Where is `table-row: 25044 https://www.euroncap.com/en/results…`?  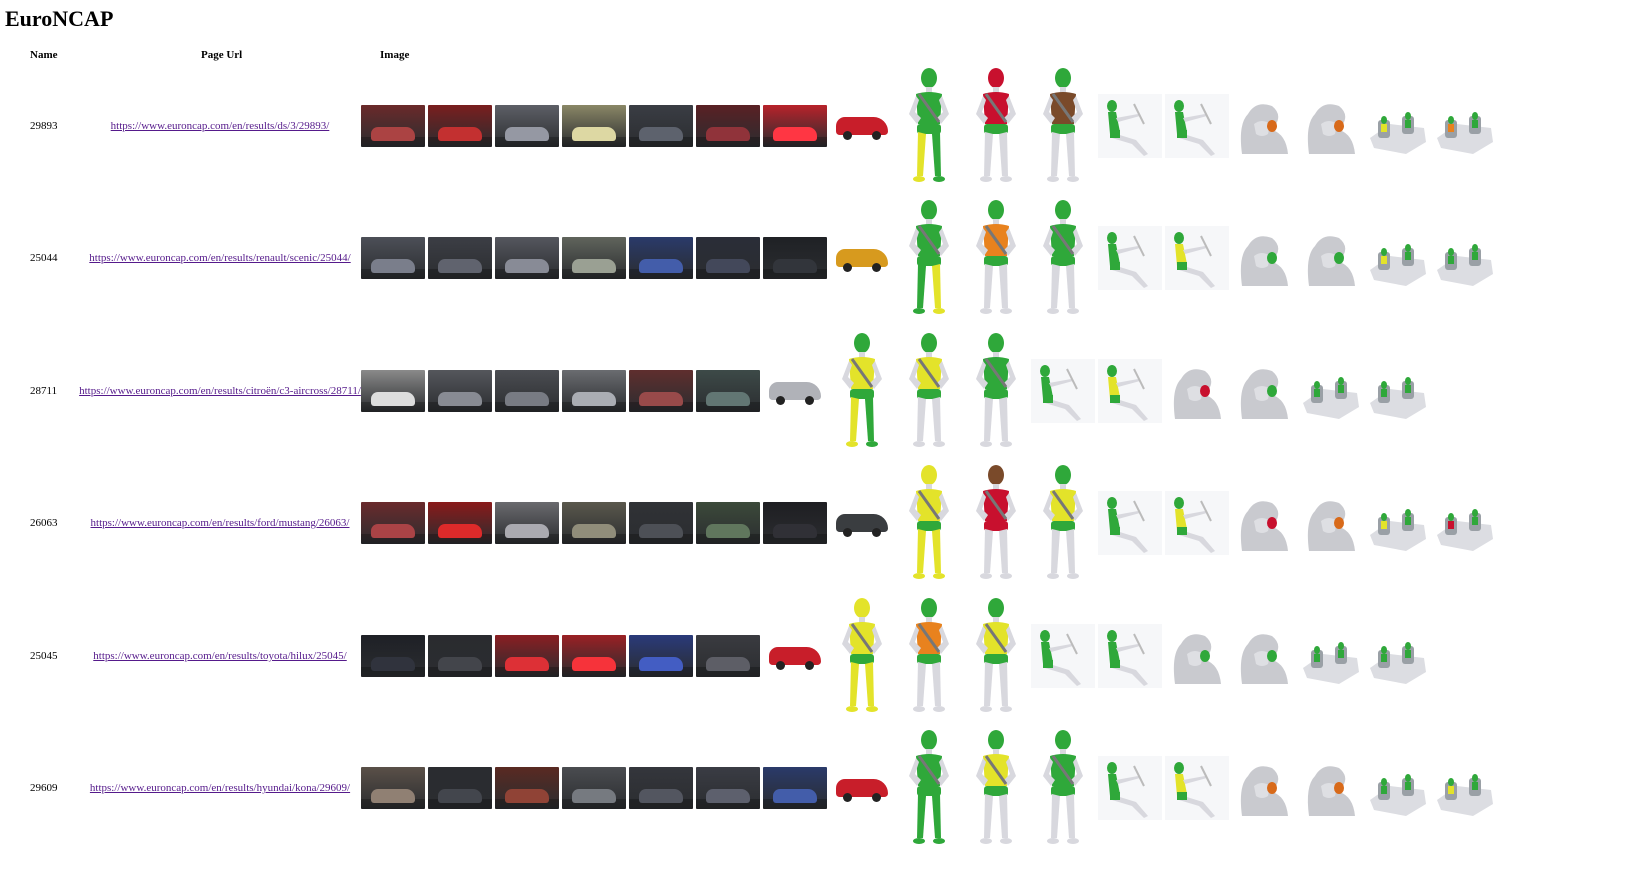
table-row: 25044 https://www.euroncap.com/en/results… is located at coordinates (814, 258).